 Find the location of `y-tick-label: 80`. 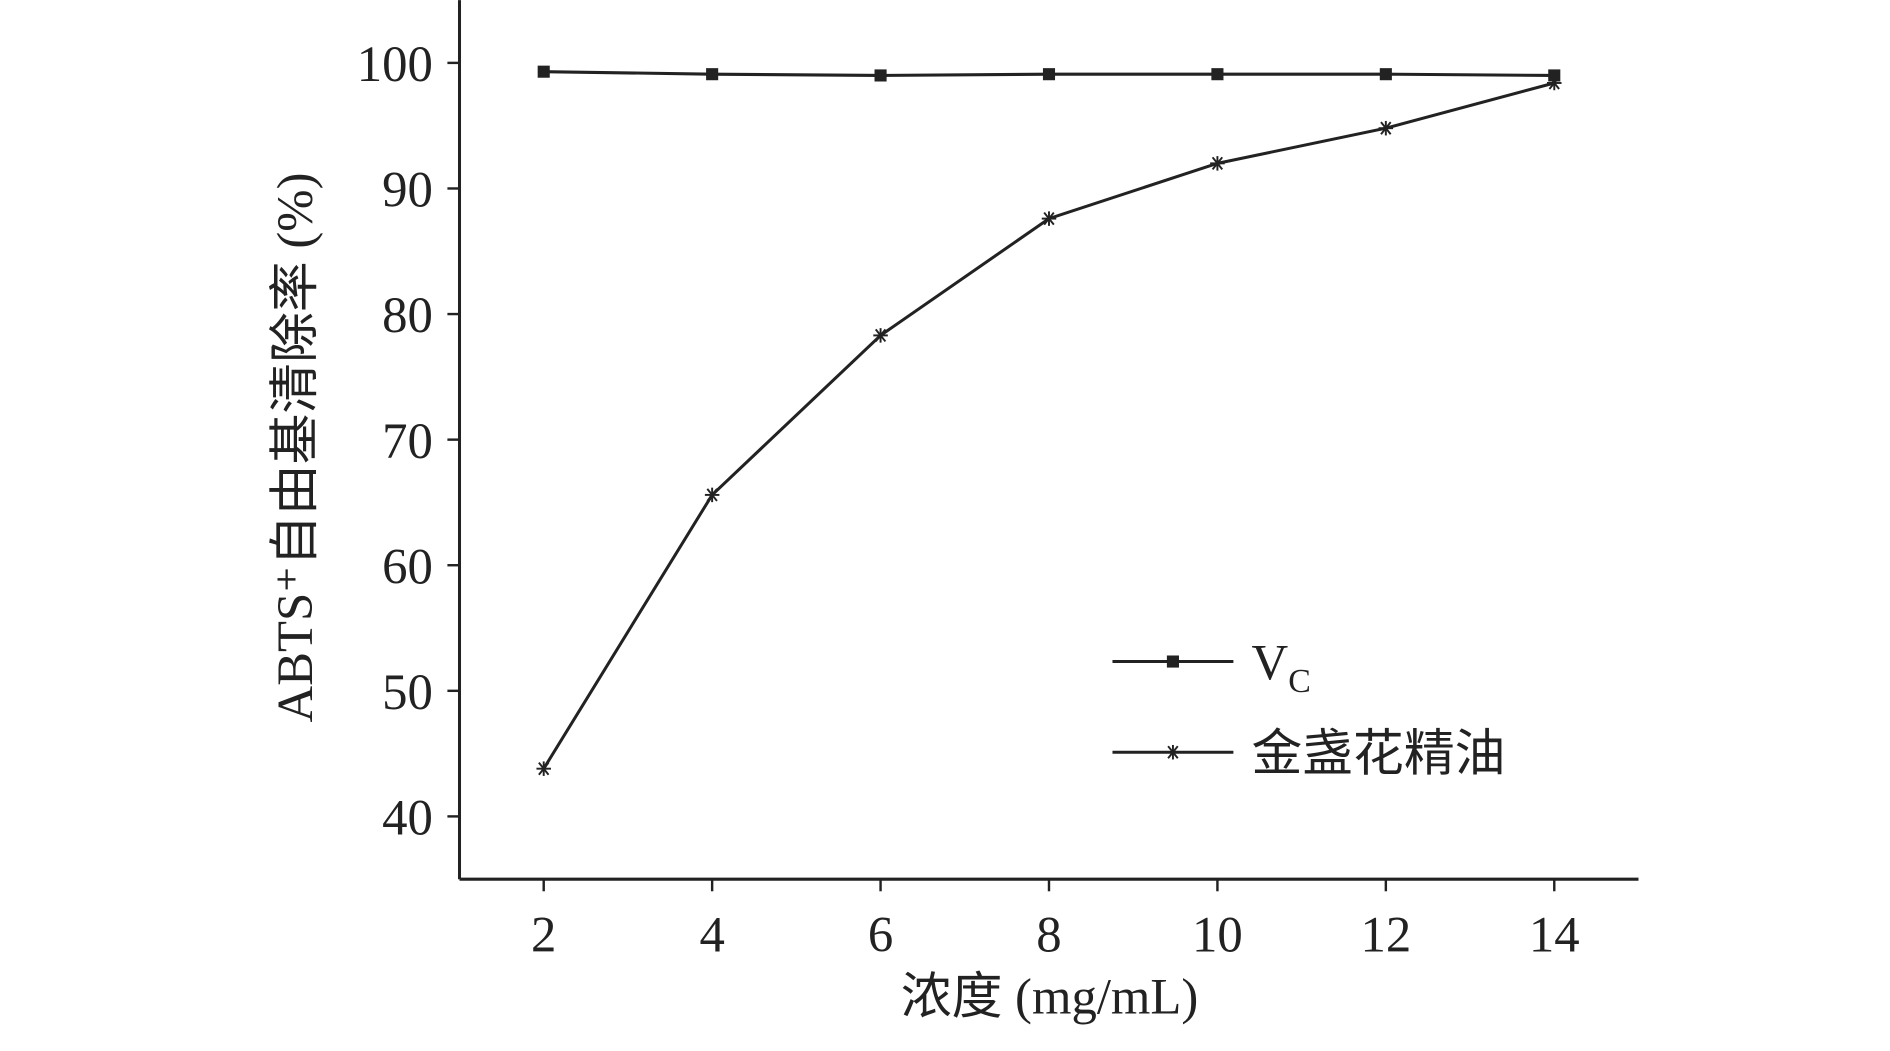

y-tick-label: 80 is located at coordinates (407, 315).